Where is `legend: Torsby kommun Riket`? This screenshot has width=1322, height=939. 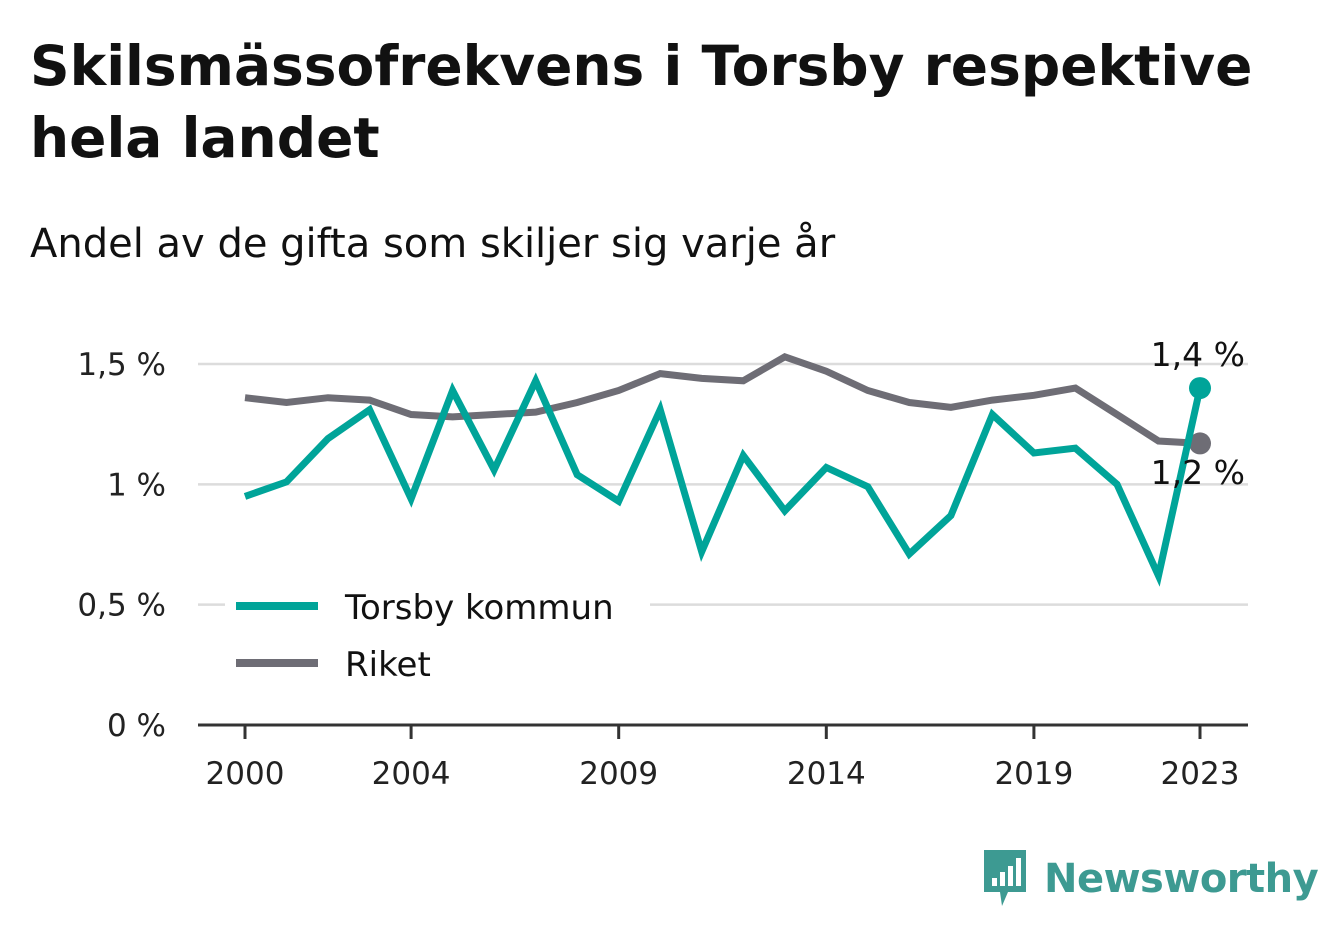
legend: Torsby kommun Riket is located at coordinates (437, 636).